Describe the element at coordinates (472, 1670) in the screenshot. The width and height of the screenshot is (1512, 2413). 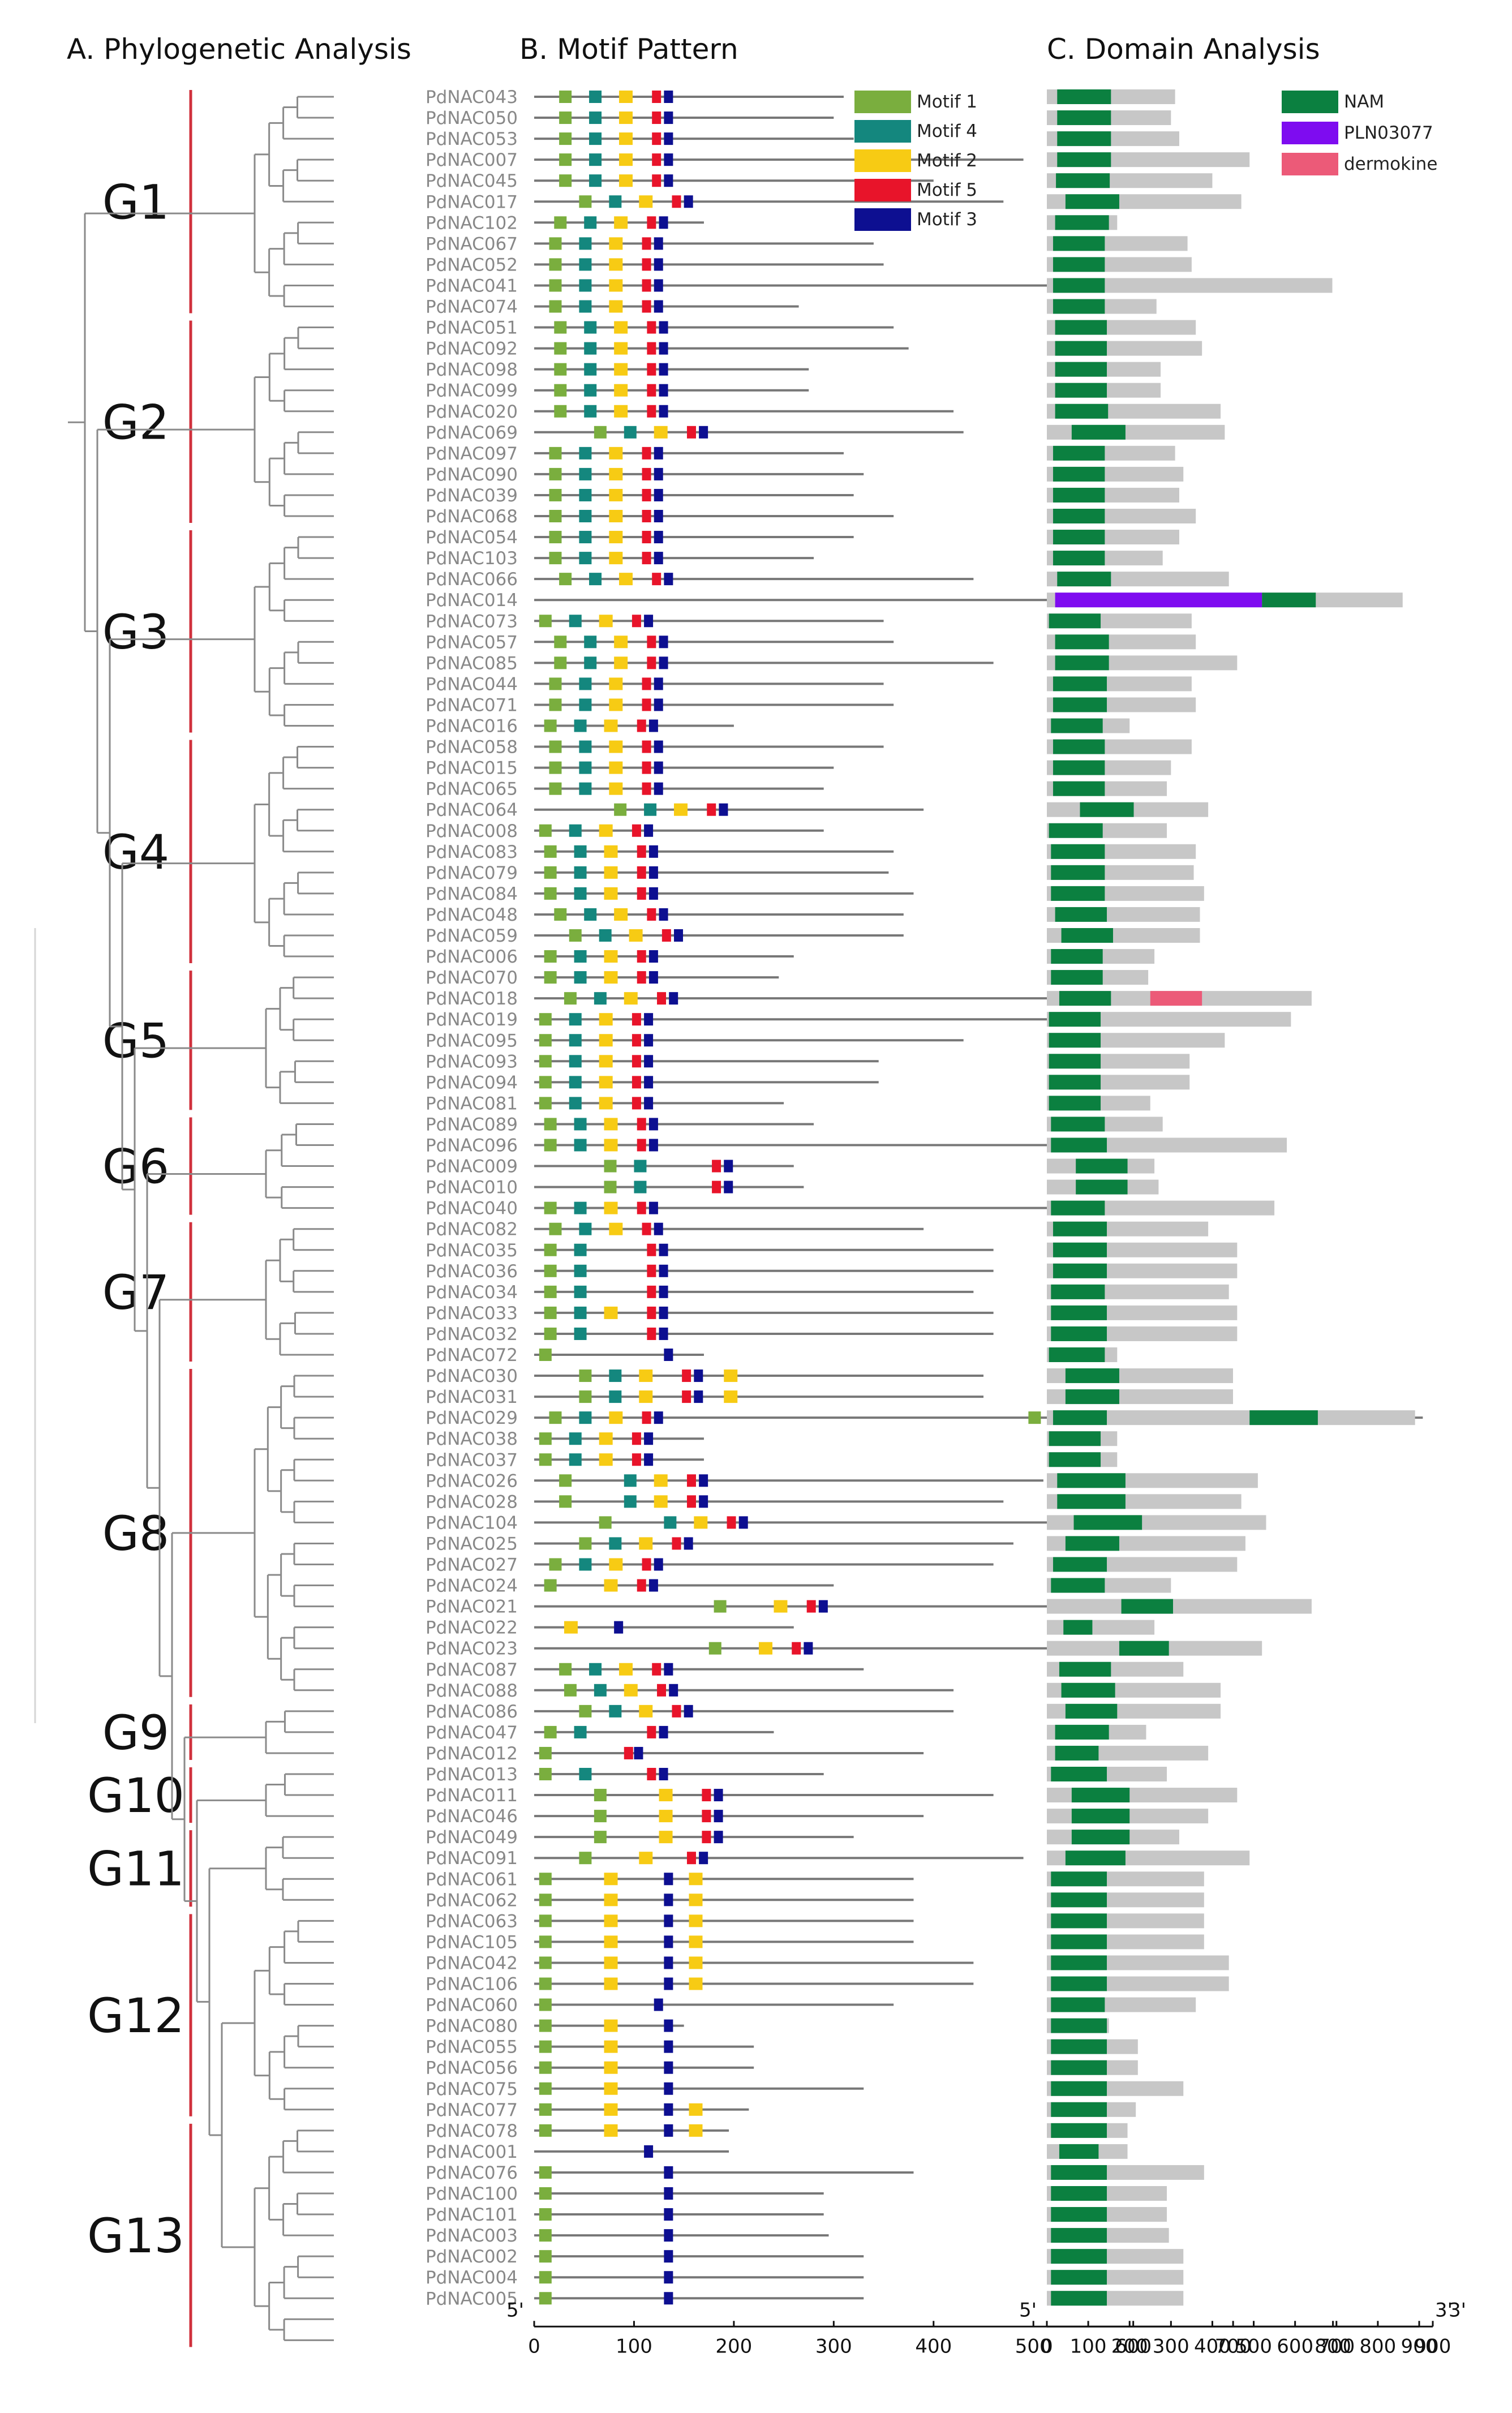
I see `gene-name: PdNAC087` at that location.